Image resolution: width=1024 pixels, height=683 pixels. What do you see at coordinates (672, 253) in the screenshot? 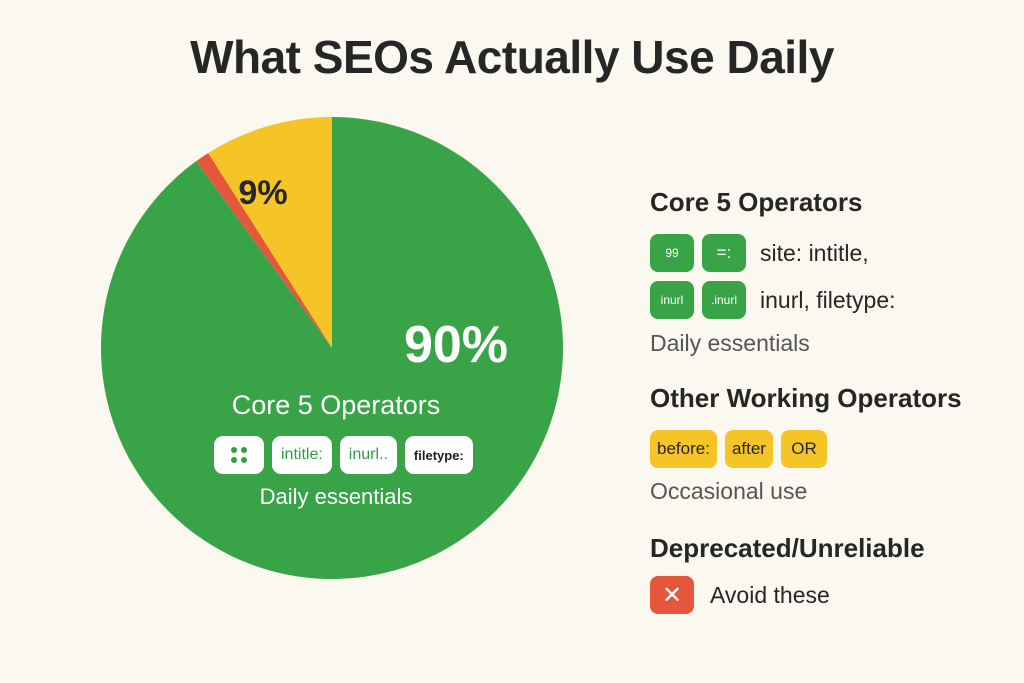
I see `quote-chip: 99` at bounding box center [672, 253].